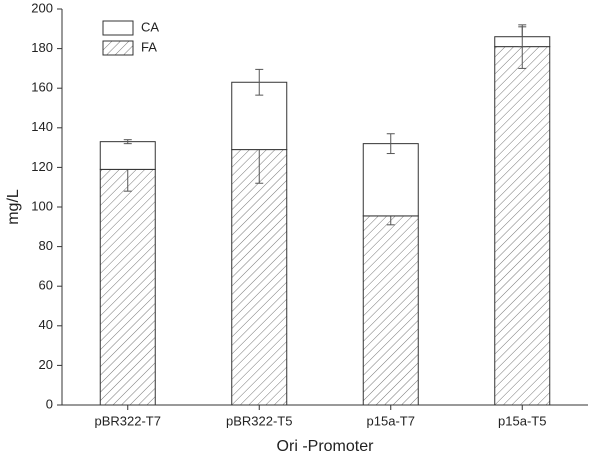 Image resolution: width=597 pixels, height=459 pixels. I want to click on x-tick-label: pBR322-T5, so click(259, 420).